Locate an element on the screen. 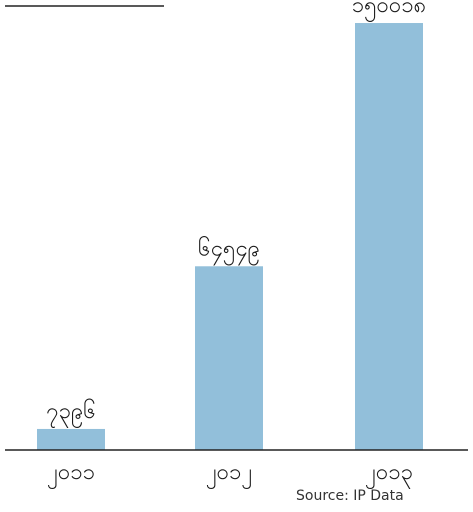  data-label-1: ၆၄၅၄၉ is located at coordinates (229, 250).